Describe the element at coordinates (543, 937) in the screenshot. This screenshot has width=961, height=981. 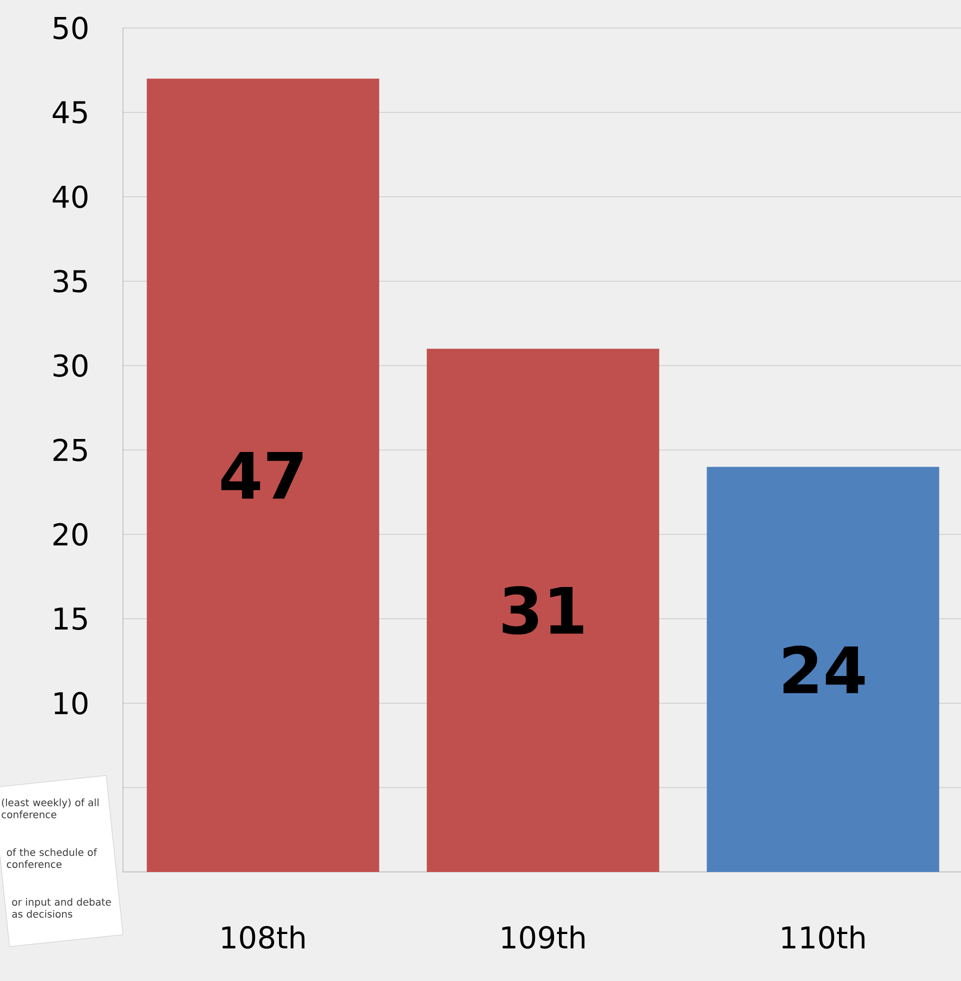
I see `x-tick-label: 109th` at that location.